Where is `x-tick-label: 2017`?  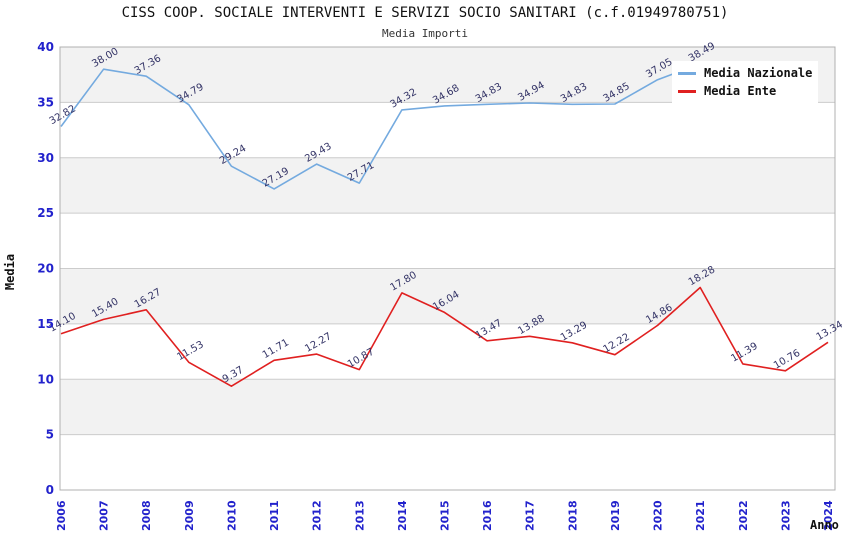 x-tick-label: 2017 is located at coordinates (530, 515).